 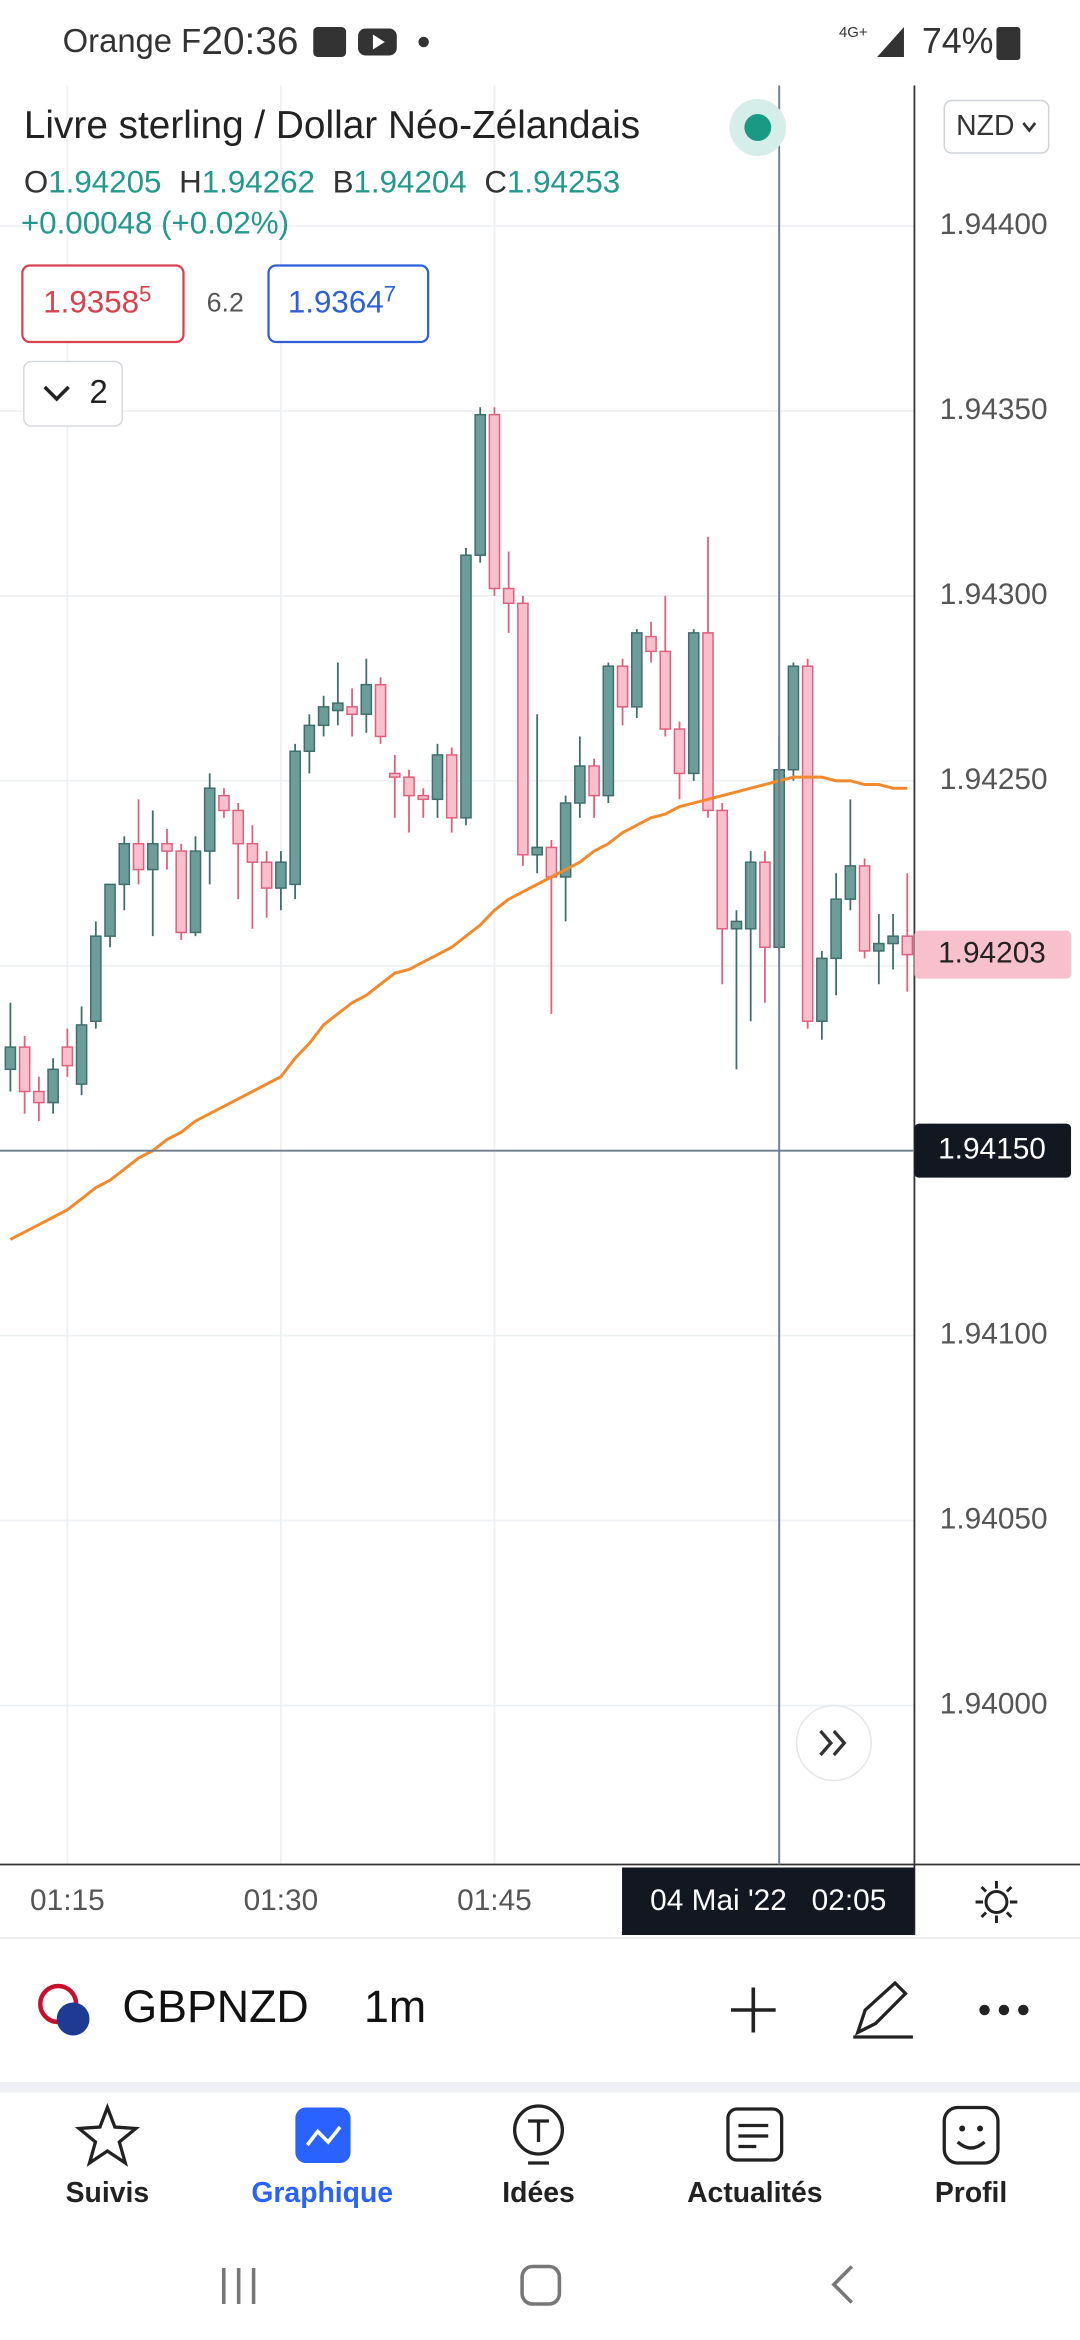 What do you see at coordinates (971, 2135) in the screenshot?
I see `nav-icon-profile` at bounding box center [971, 2135].